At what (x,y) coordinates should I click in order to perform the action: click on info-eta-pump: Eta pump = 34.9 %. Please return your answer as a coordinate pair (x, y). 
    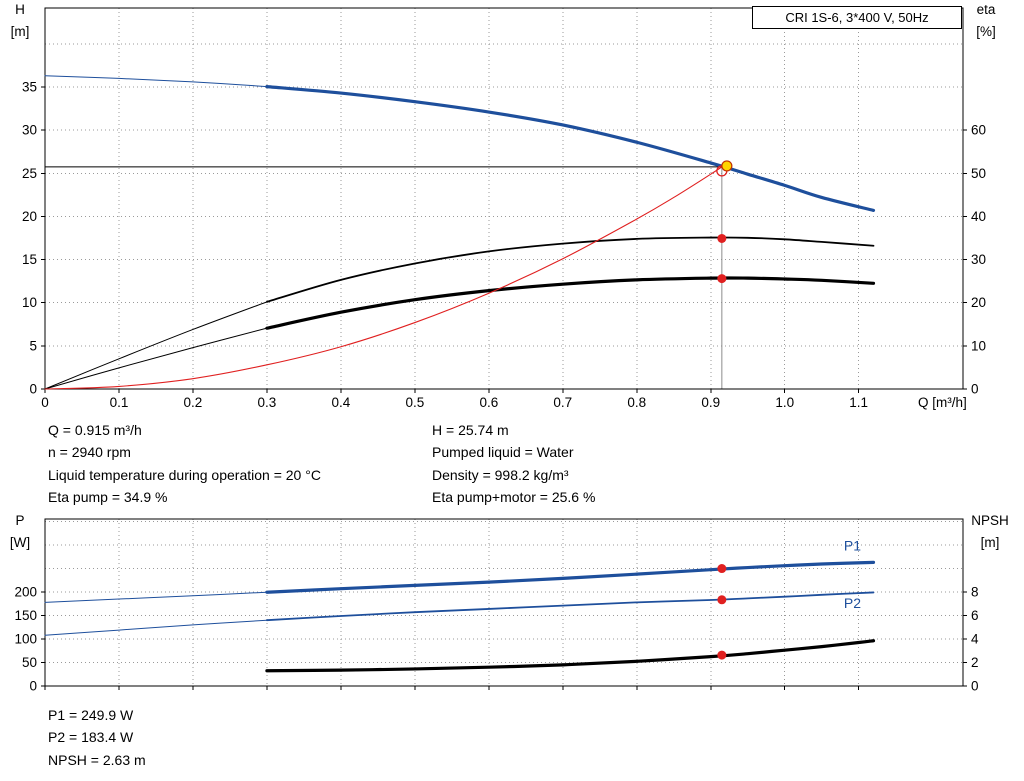
    Looking at the image, I should click on (108, 497).